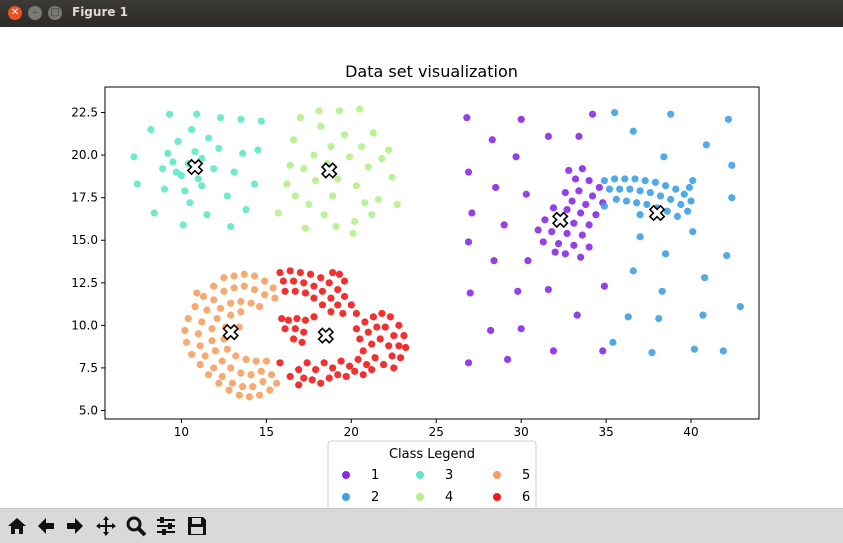  What do you see at coordinates (75, 526) in the screenshot?
I see `forward-arrow-icon` at bounding box center [75, 526].